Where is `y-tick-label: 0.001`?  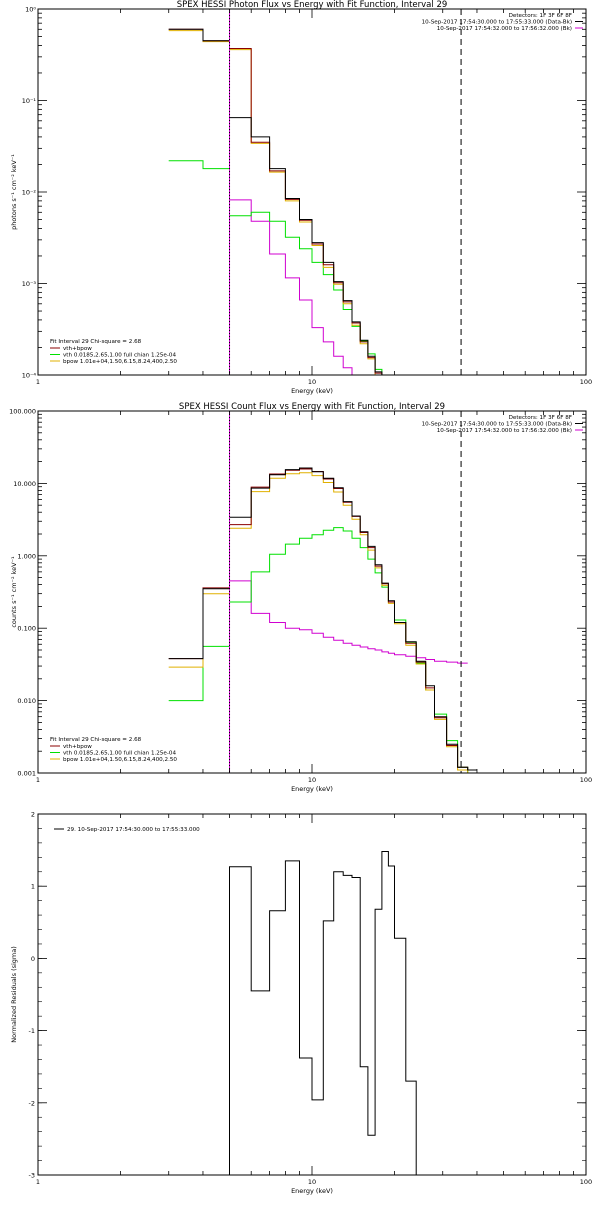 y-tick-label: 0.001 is located at coordinates (26, 774).